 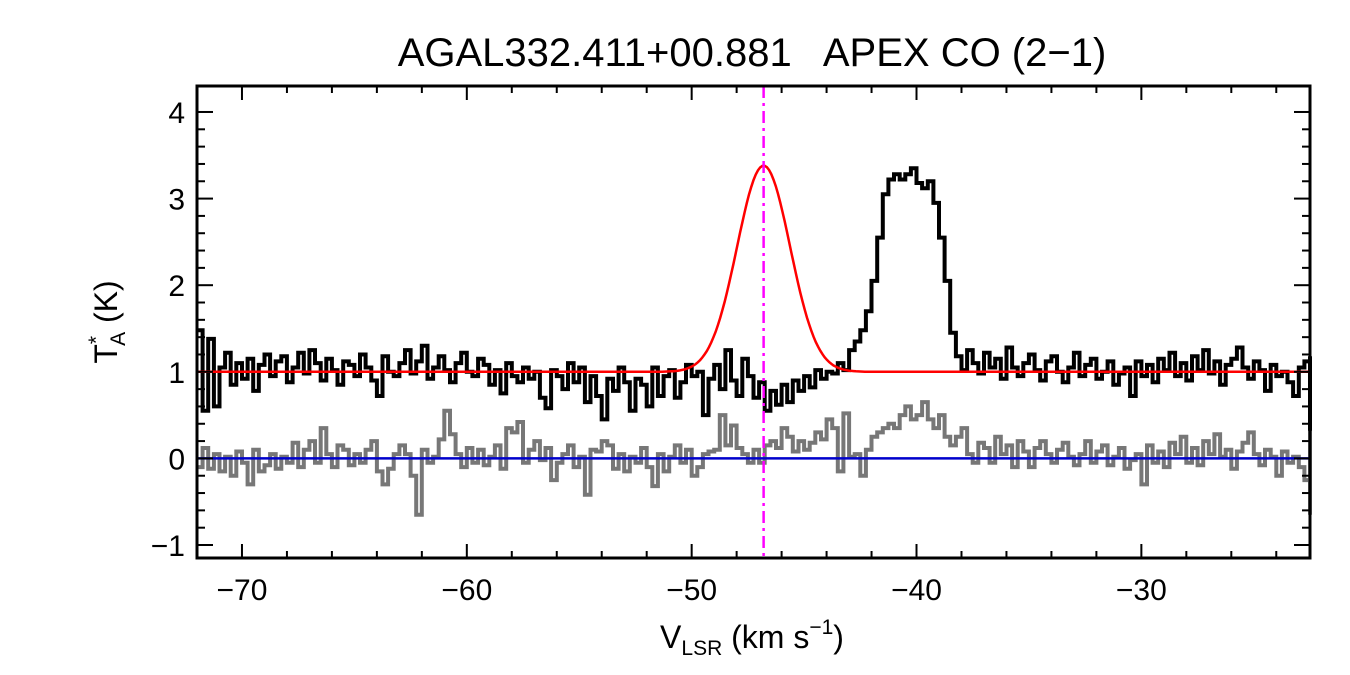 What do you see at coordinates (752, 53) in the screenshot?
I see `chart-title: AGAL332.411+00.881 APEX CO (2−1)` at bounding box center [752, 53].